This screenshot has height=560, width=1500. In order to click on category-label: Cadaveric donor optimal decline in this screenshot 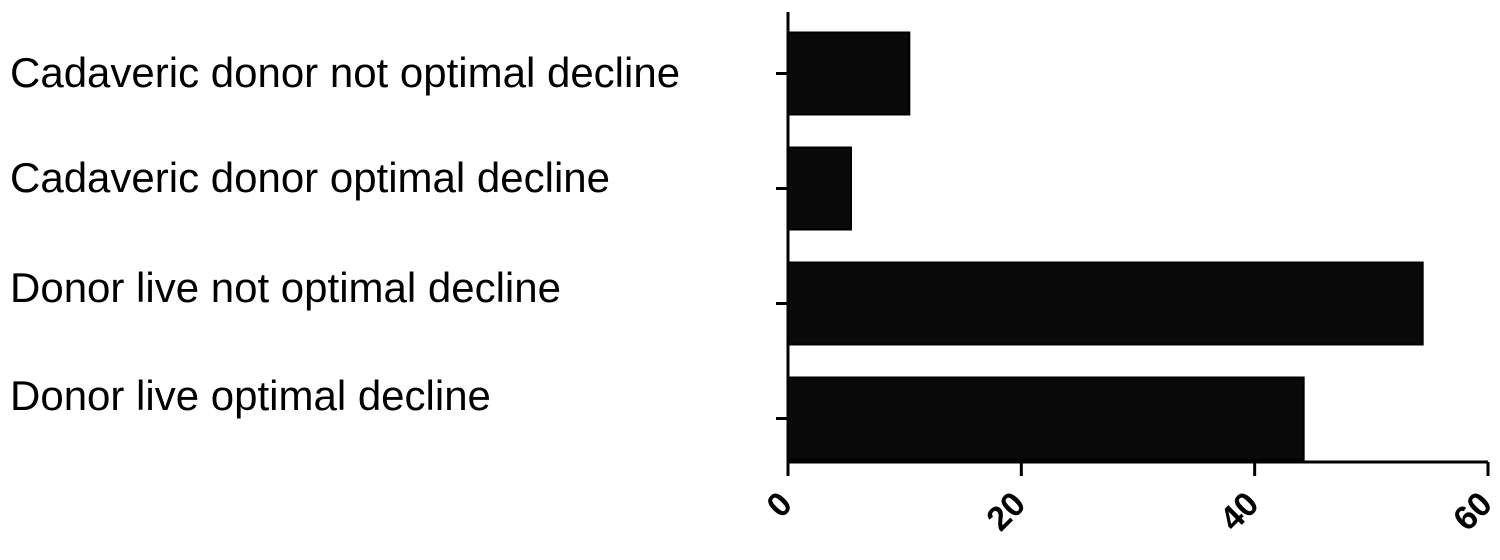, I will do `click(310, 177)`.